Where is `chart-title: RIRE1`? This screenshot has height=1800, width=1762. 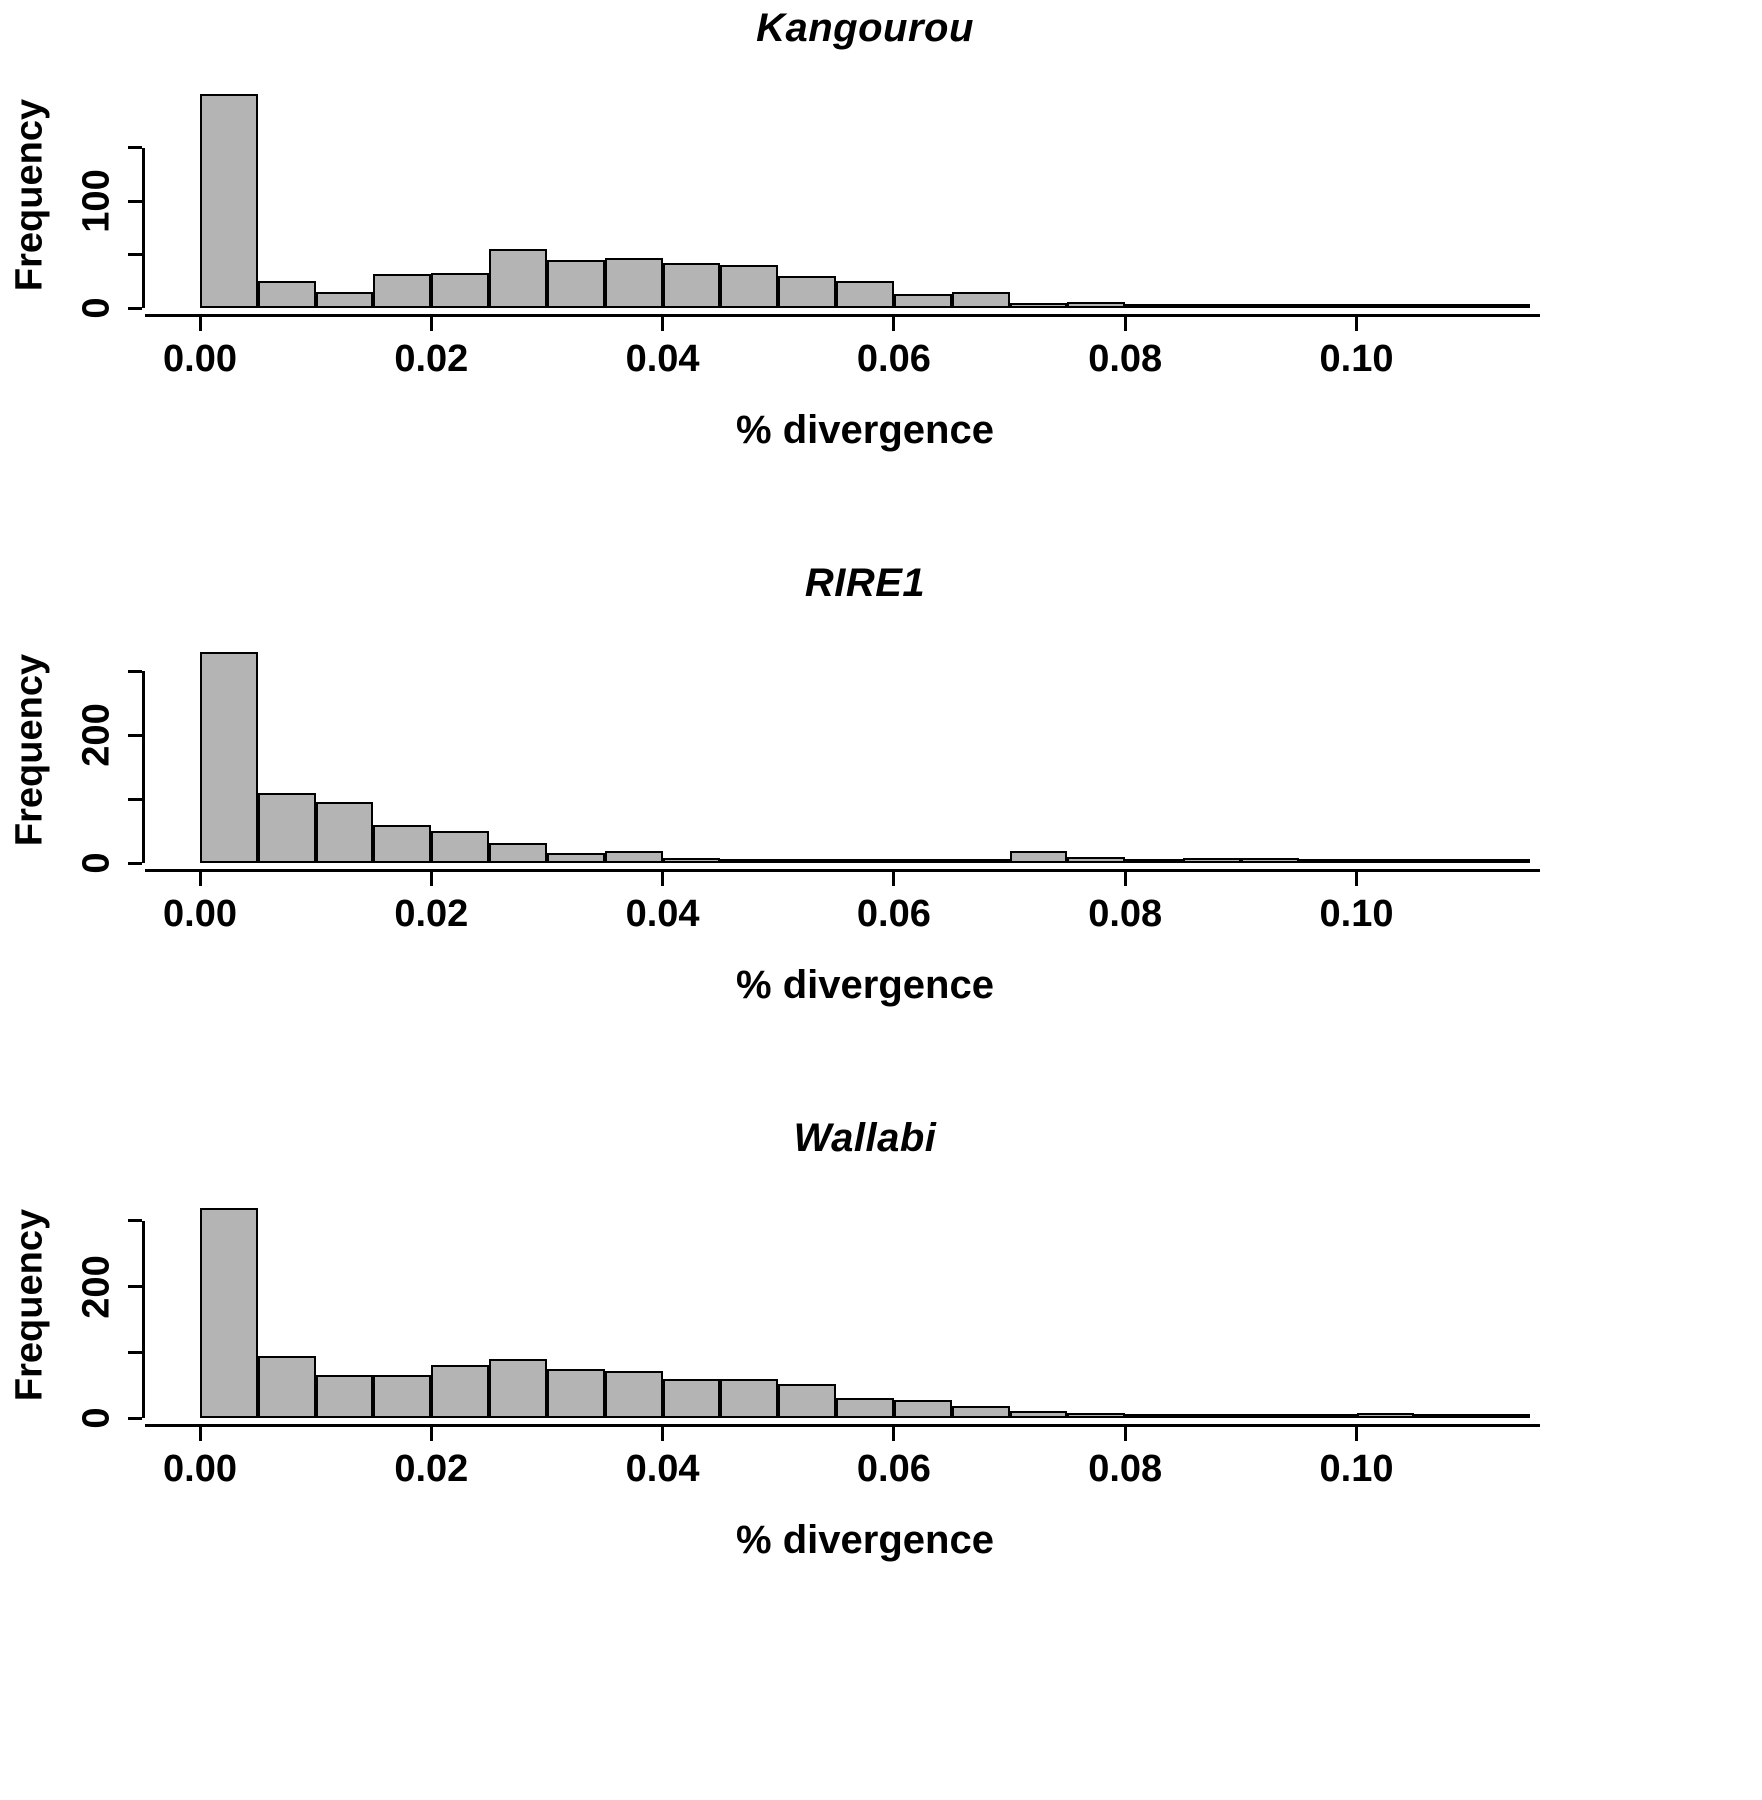 chart-title: RIRE1 is located at coordinates (865, 583).